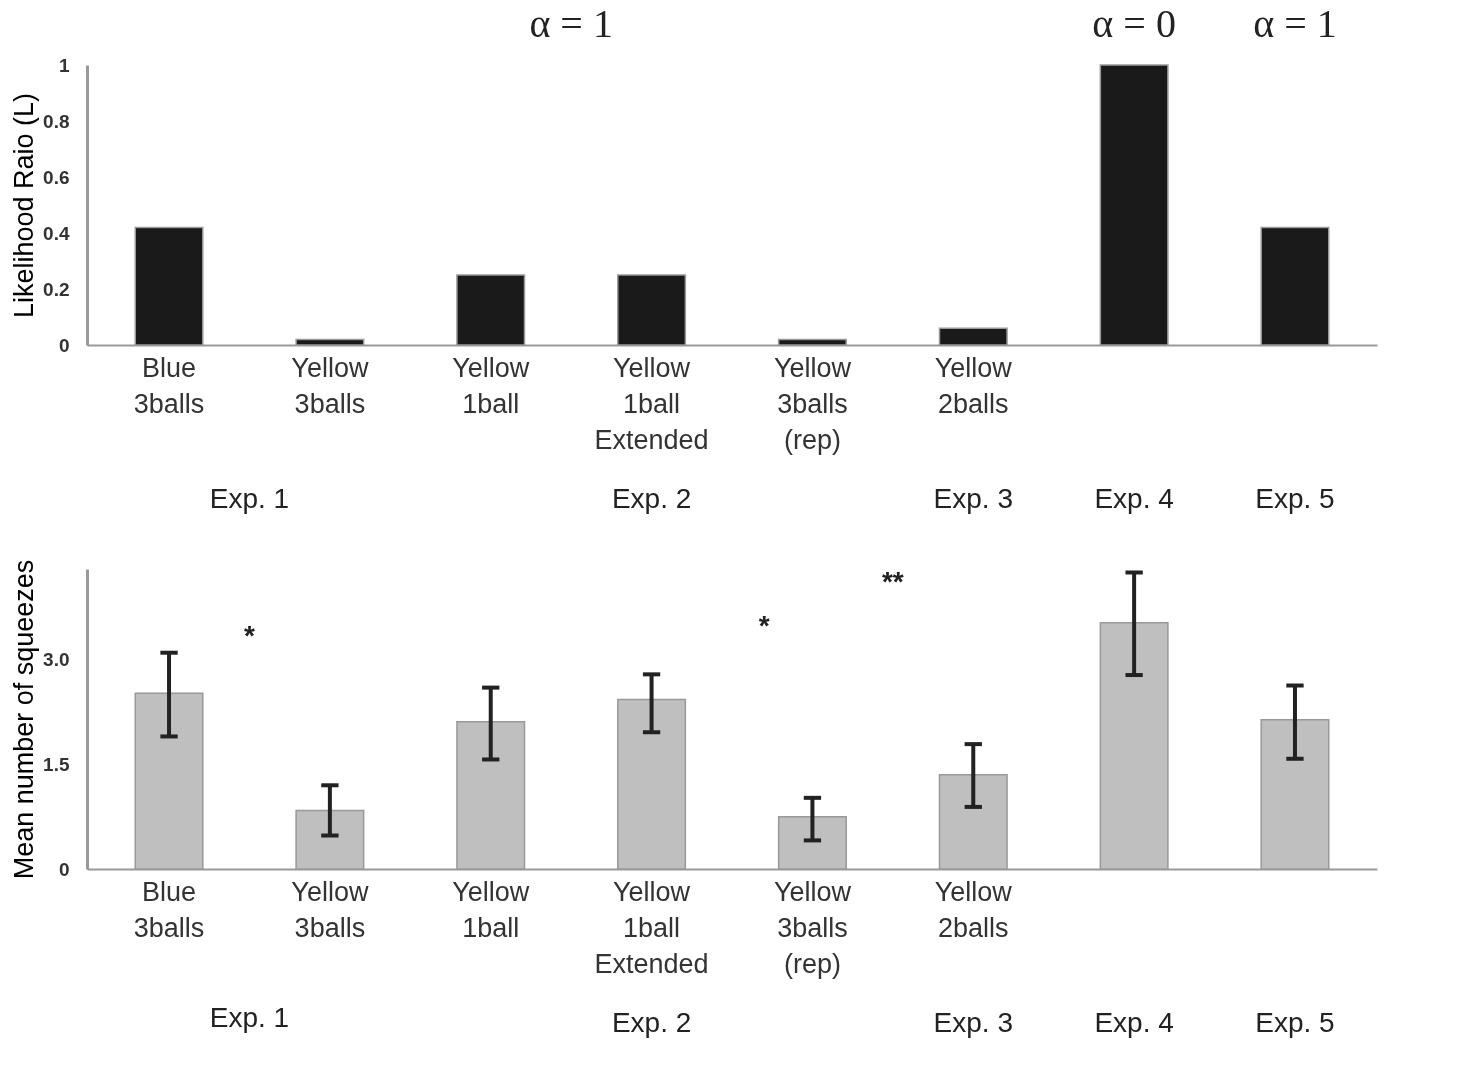 This screenshot has width=1480, height=1082. I want to click on y-tick-label: 1, so click(64, 65).